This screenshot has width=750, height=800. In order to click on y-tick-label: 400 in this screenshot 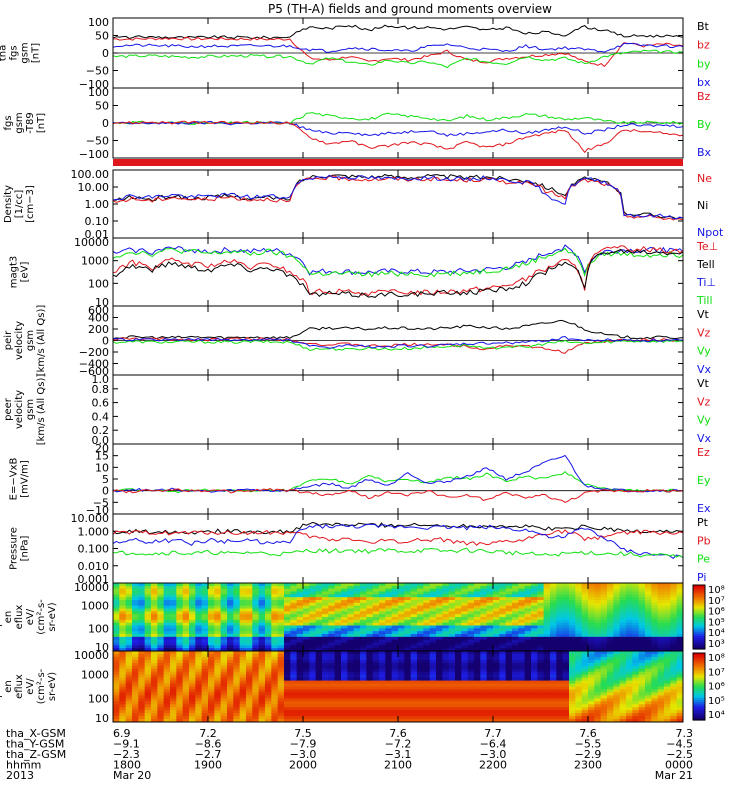, I will do `click(98, 318)`.